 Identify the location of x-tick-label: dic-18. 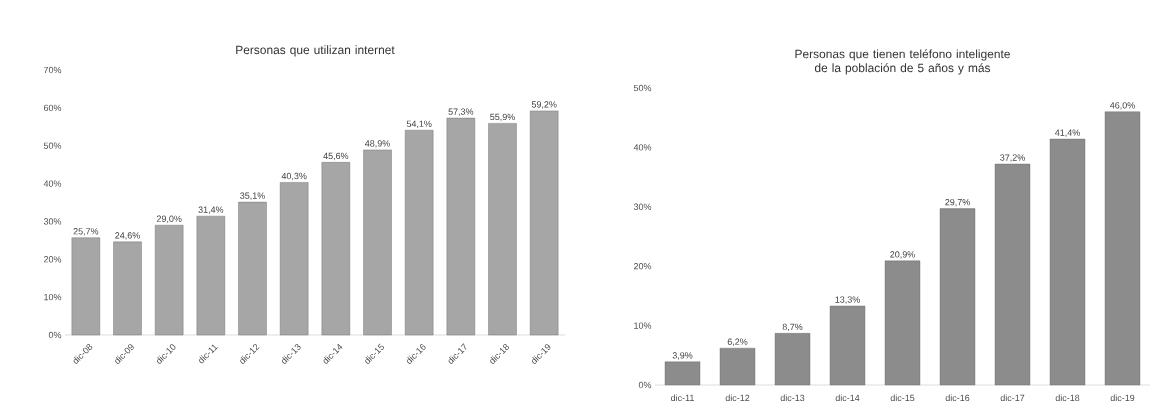
(1067, 398).